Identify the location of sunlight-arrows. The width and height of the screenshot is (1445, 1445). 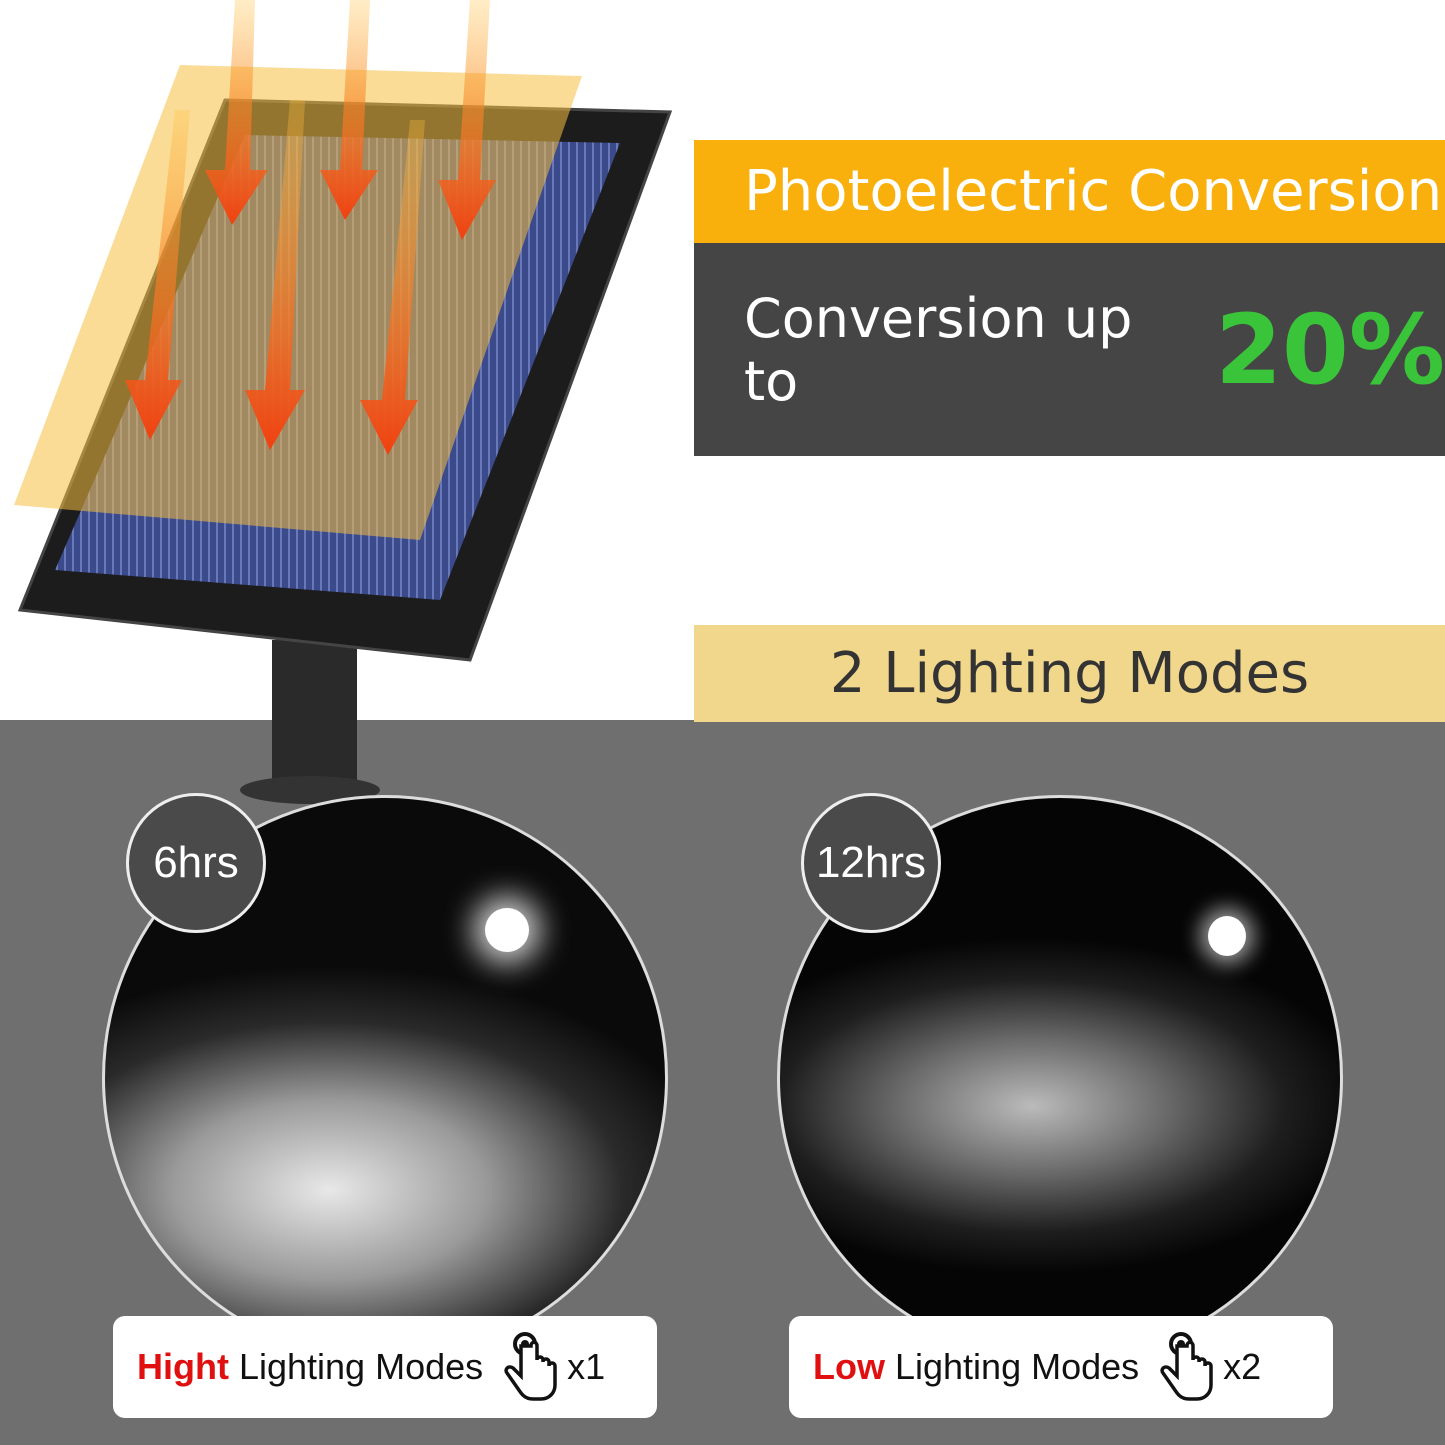
(310, 227).